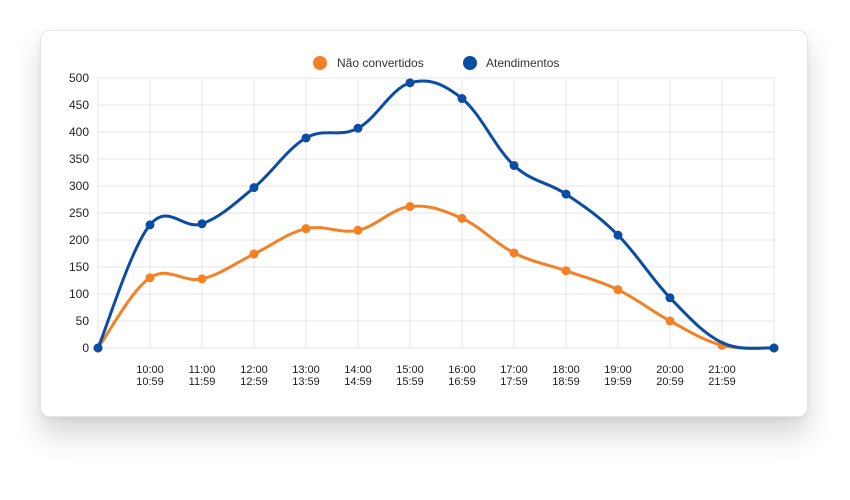 Image resolution: width=850 pixels, height=500 pixels. What do you see at coordinates (566, 370) in the screenshot?
I see `x-tick-label-start: 18:00` at bounding box center [566, 370].